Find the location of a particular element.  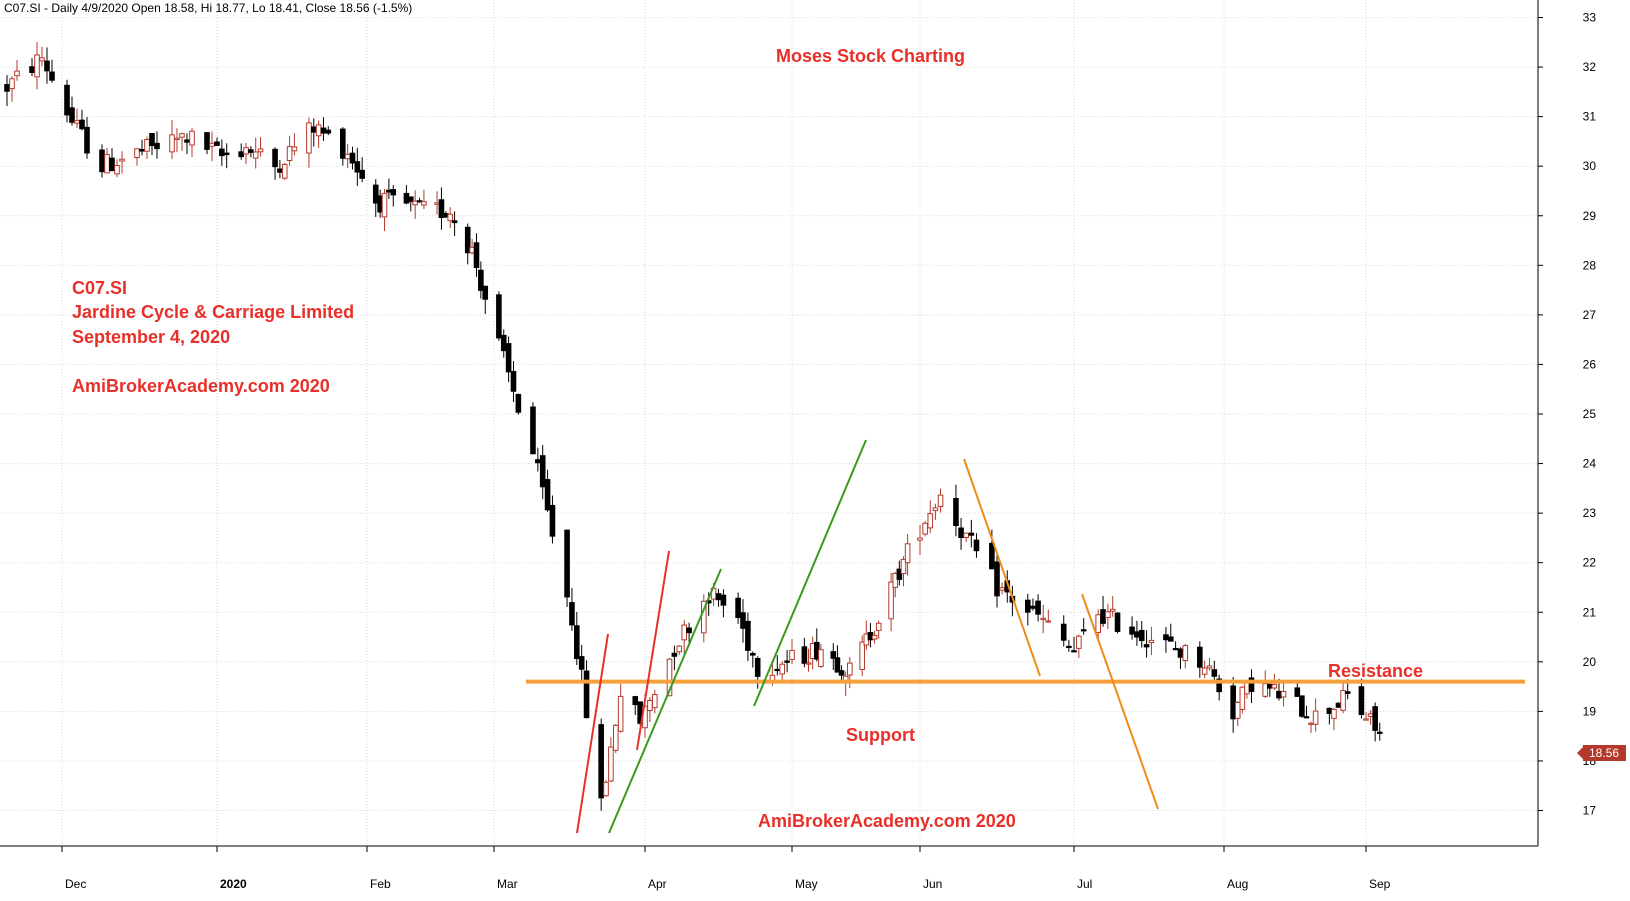

last-price-tag-pointer is located at coordinates (1580, 753).